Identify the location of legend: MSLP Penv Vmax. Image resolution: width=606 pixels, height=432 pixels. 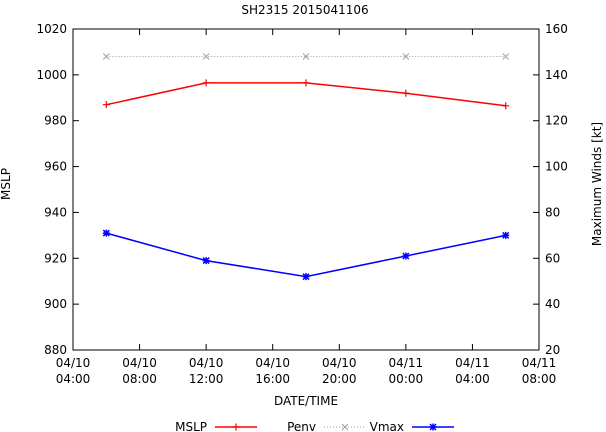
(314, 426).